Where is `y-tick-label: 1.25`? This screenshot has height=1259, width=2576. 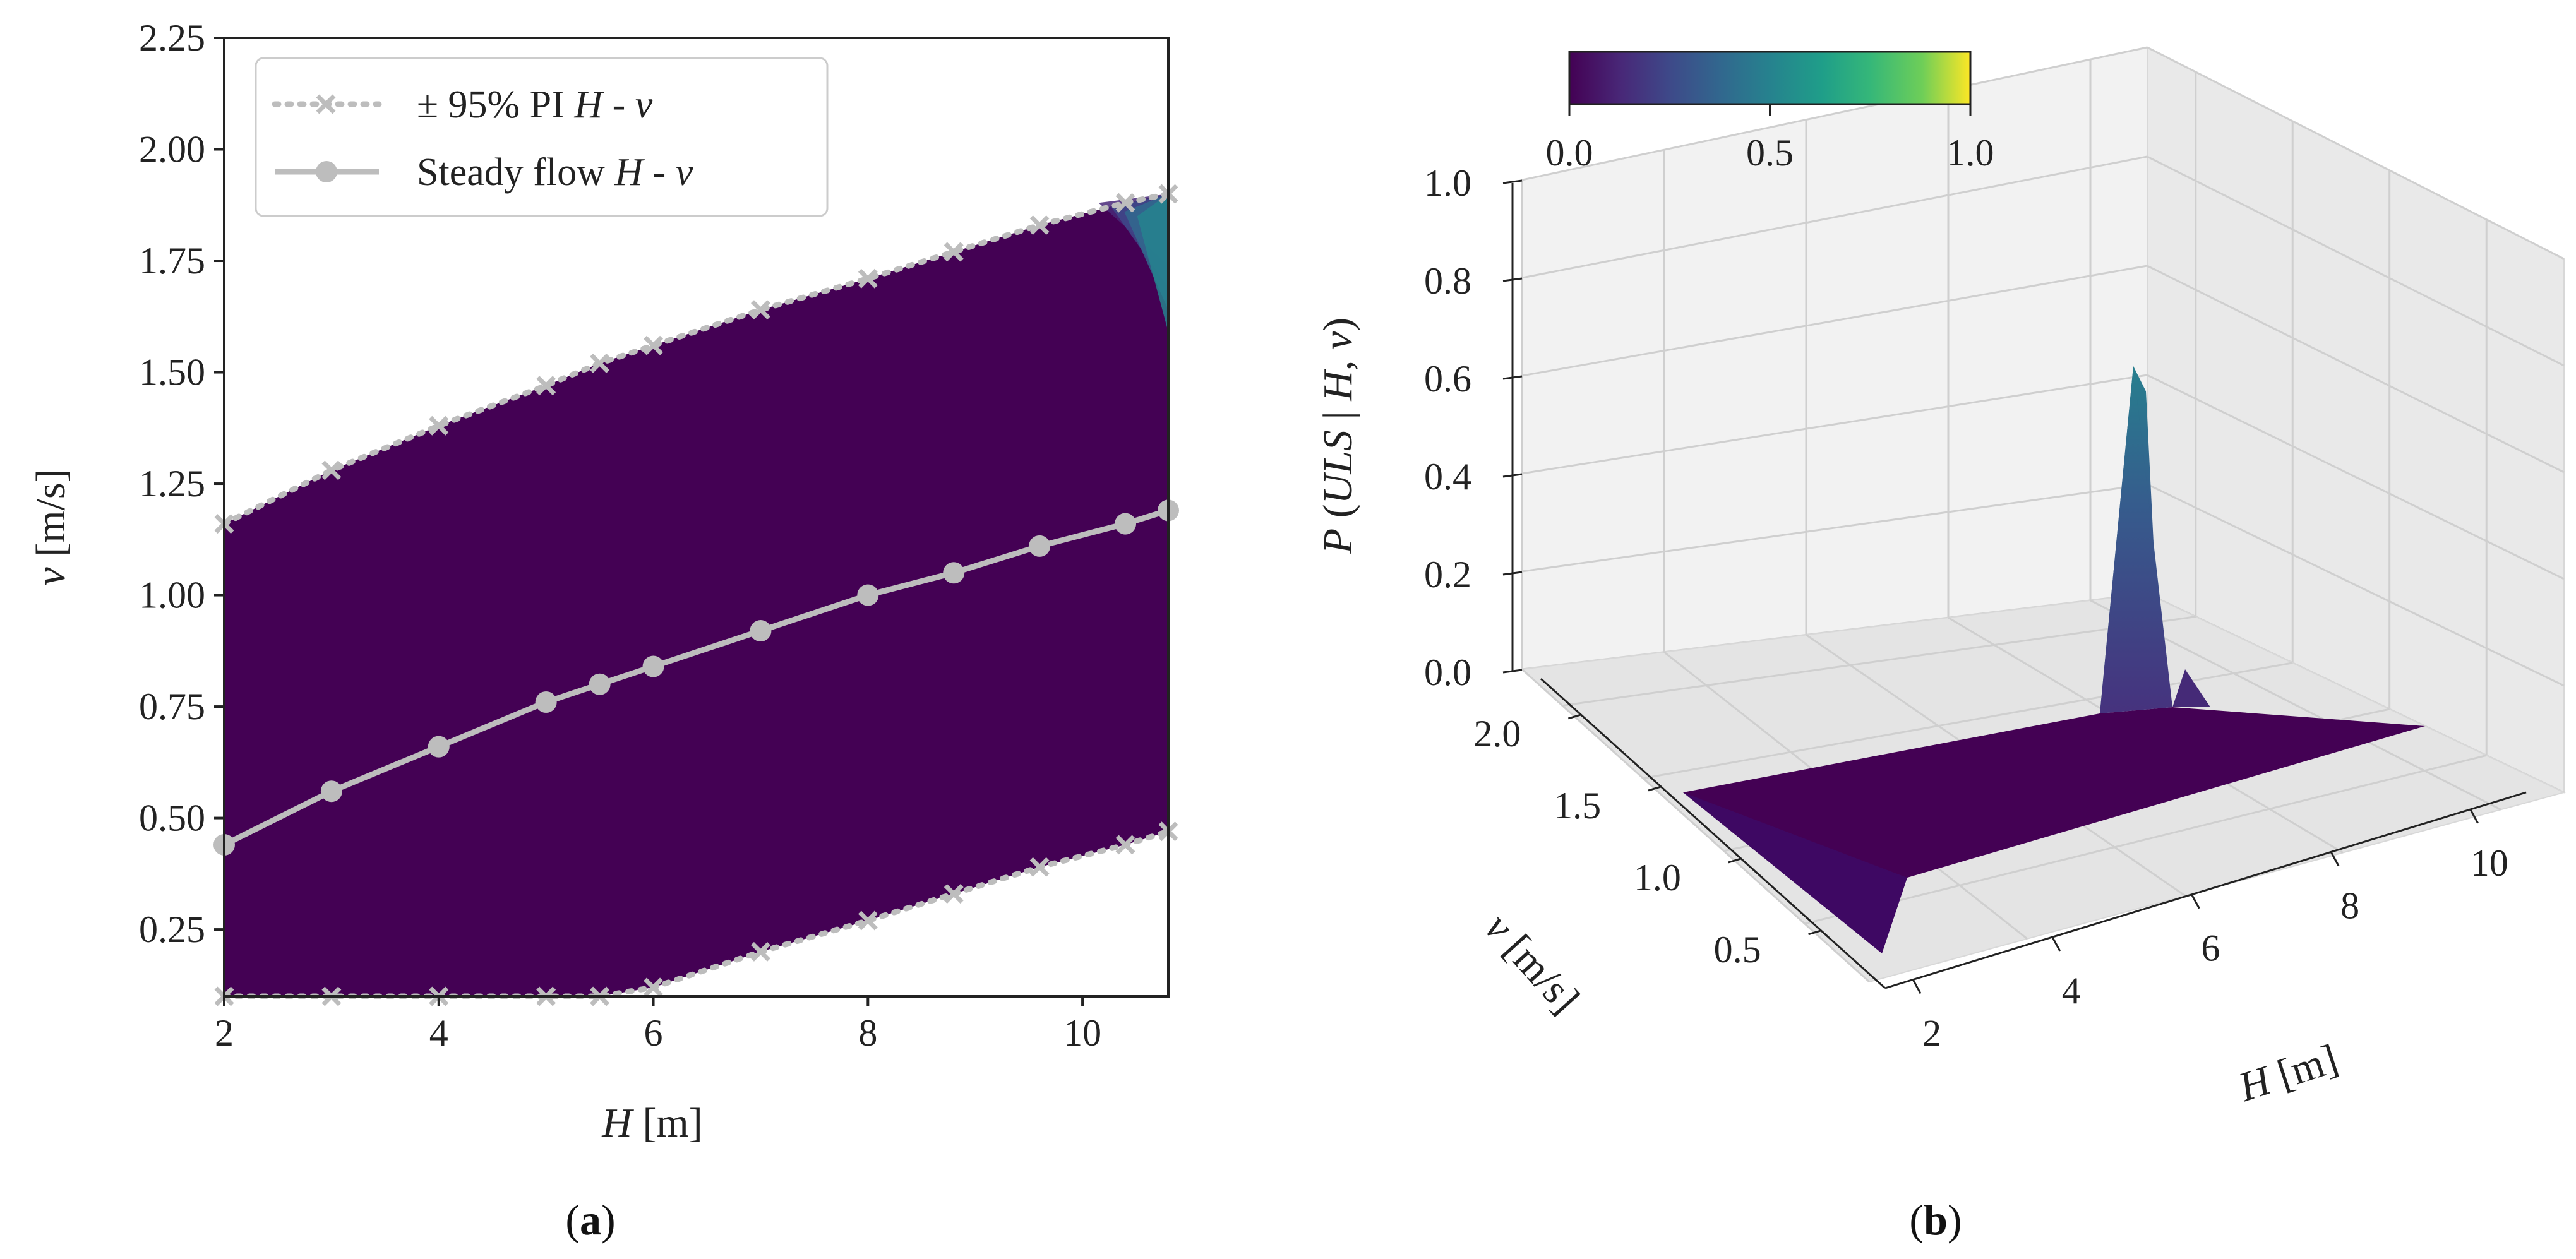 y-tick-label: 1.25 is located at coordinates (172, 483).